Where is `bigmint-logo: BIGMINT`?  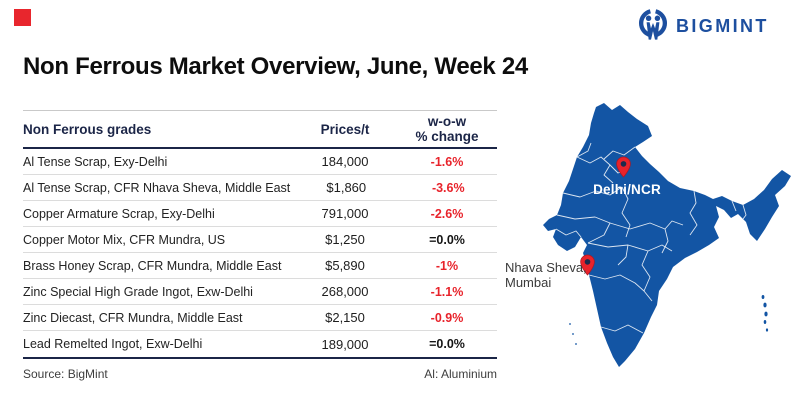 bigmint-logo: BIGMINT is located at coordinates (703, 26).